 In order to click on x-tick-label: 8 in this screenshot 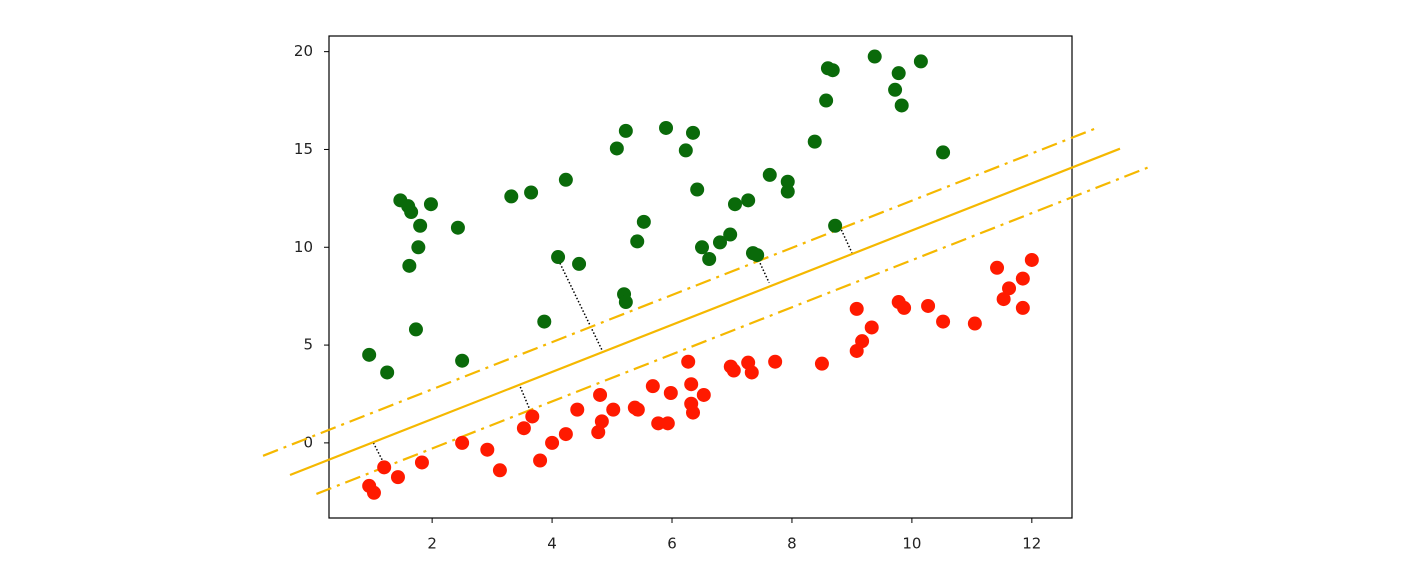, I will do `click(792, 544)`.